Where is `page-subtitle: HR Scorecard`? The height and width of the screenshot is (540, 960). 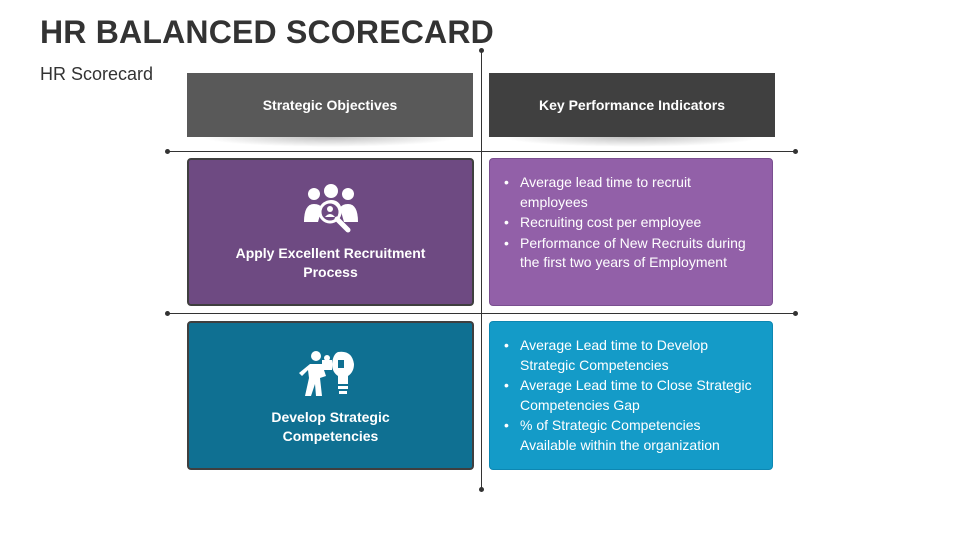
page-subtitle: HR Scorecard is located at coordinates (97, 74).